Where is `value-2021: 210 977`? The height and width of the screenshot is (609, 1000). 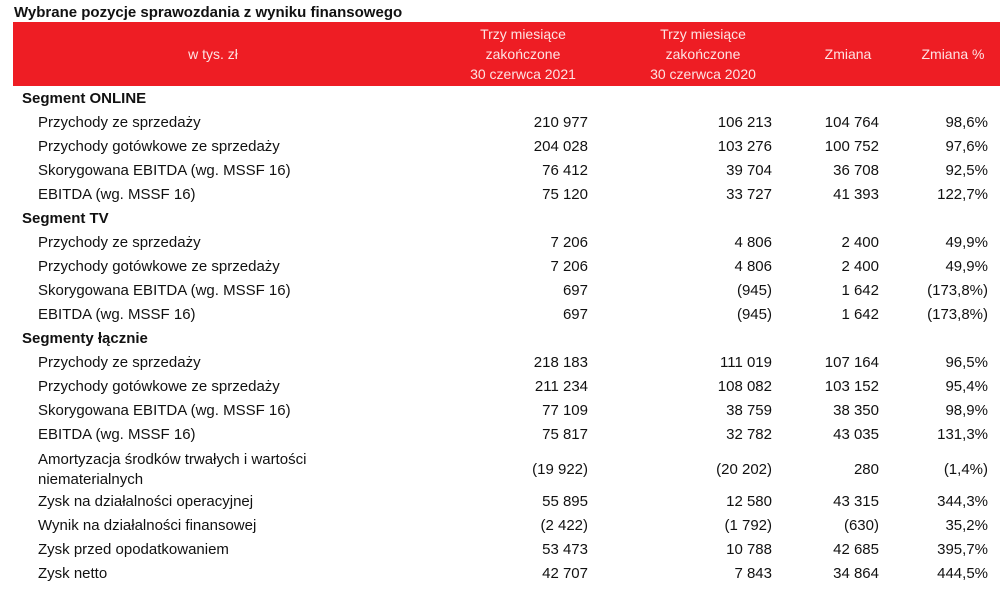 value-2021: 210 977 is located at coordinates (560, 122).